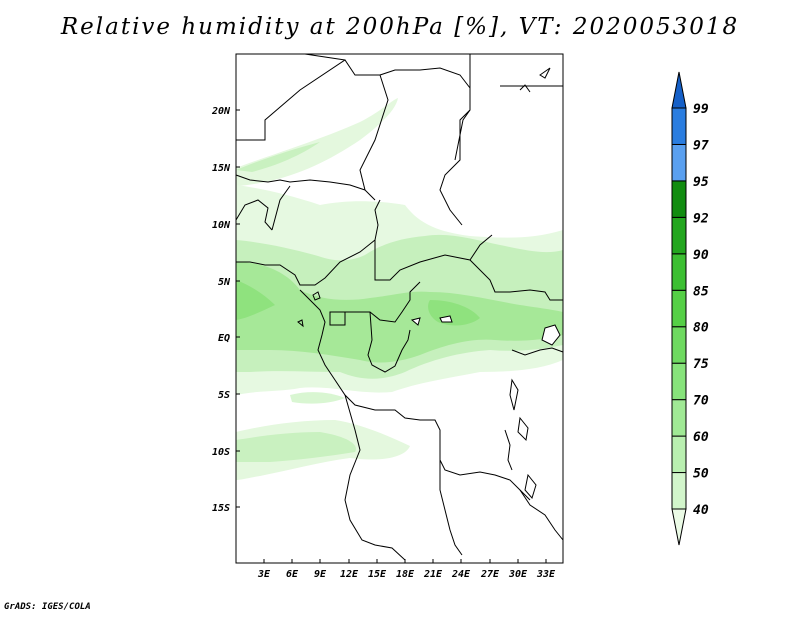 The height and width of the screenshot is (618, 800). Describe the element at coordinates (225, 310) in the screenshot. I see `latitude-axis: 20N 15N 10N 5N EQ 5S 10S 15S` at that location.